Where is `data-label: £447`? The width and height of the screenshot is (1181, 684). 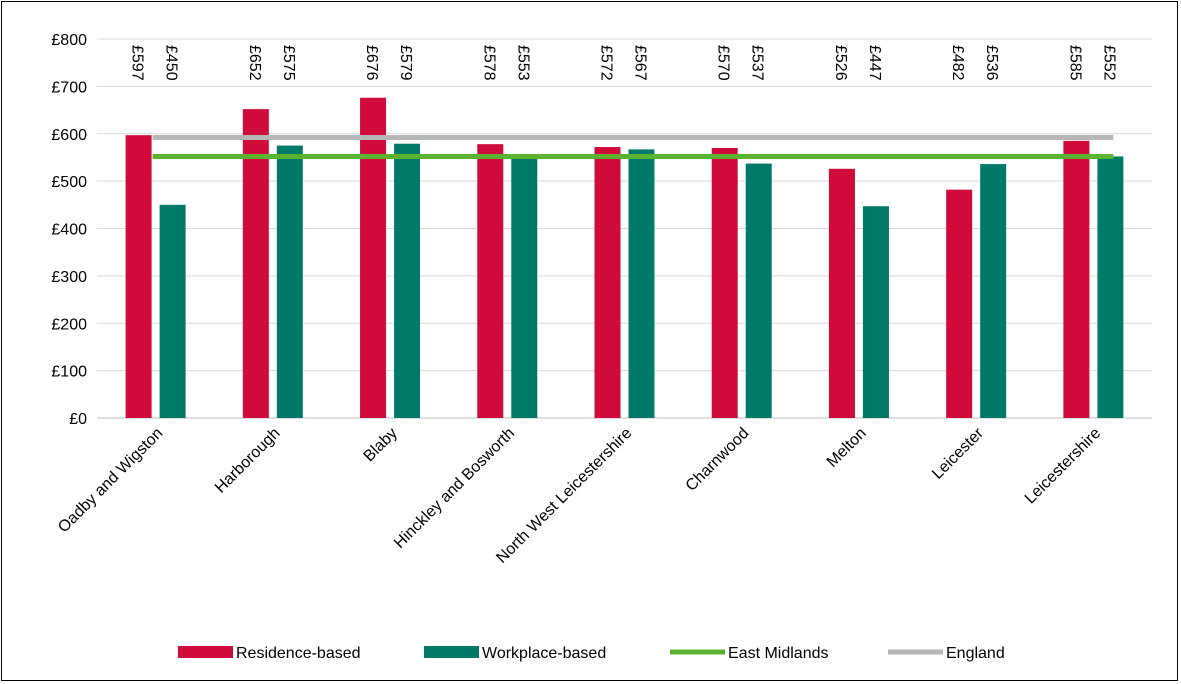 data-label: £447 is located at coordinates (874, 63).